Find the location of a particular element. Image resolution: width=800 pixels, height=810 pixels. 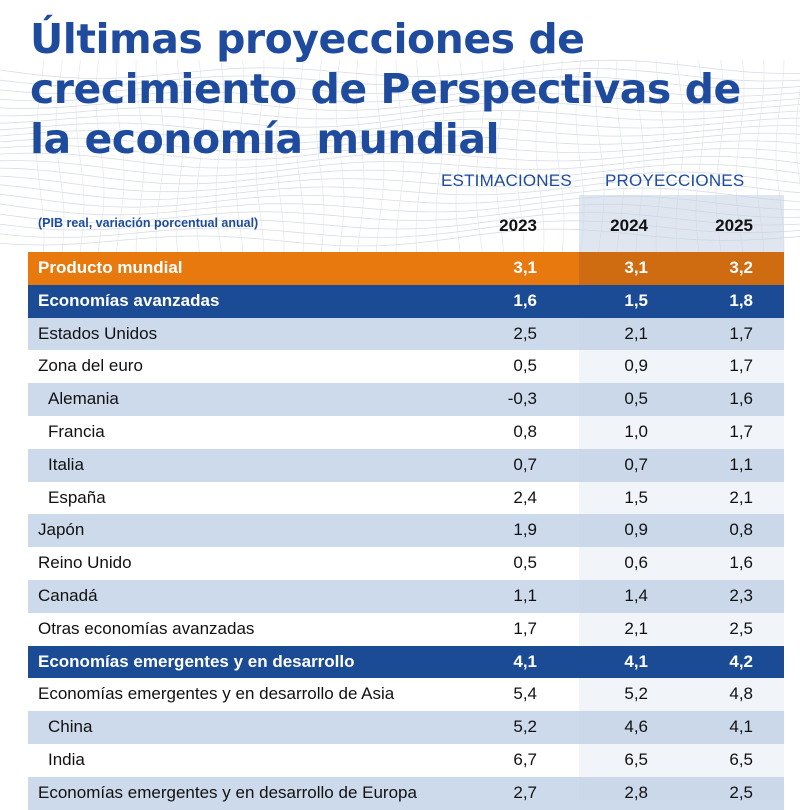

table-row: China 5,2 4,6 4,1 is located at coordinates (400, 727).